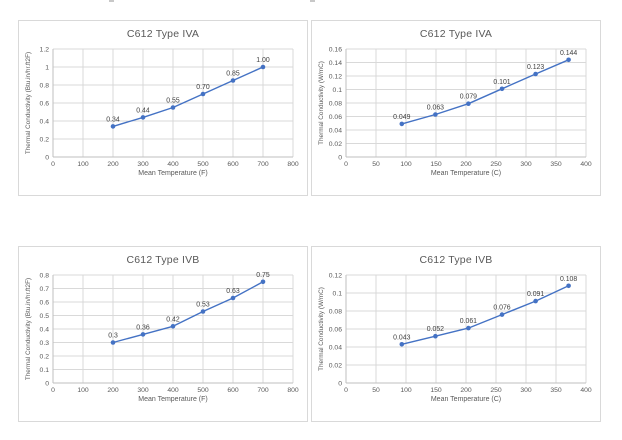 The width and height of the screenshot is (622, 440). I want to click on svg-text: 0.44, so click(143, 110).